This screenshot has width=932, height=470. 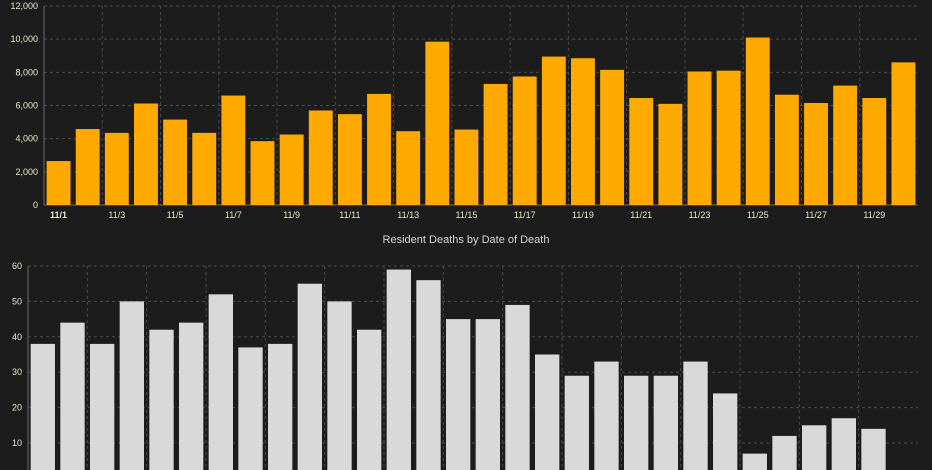 I want to click on x-tick-label: 11/21, so click(x=641, y=215).